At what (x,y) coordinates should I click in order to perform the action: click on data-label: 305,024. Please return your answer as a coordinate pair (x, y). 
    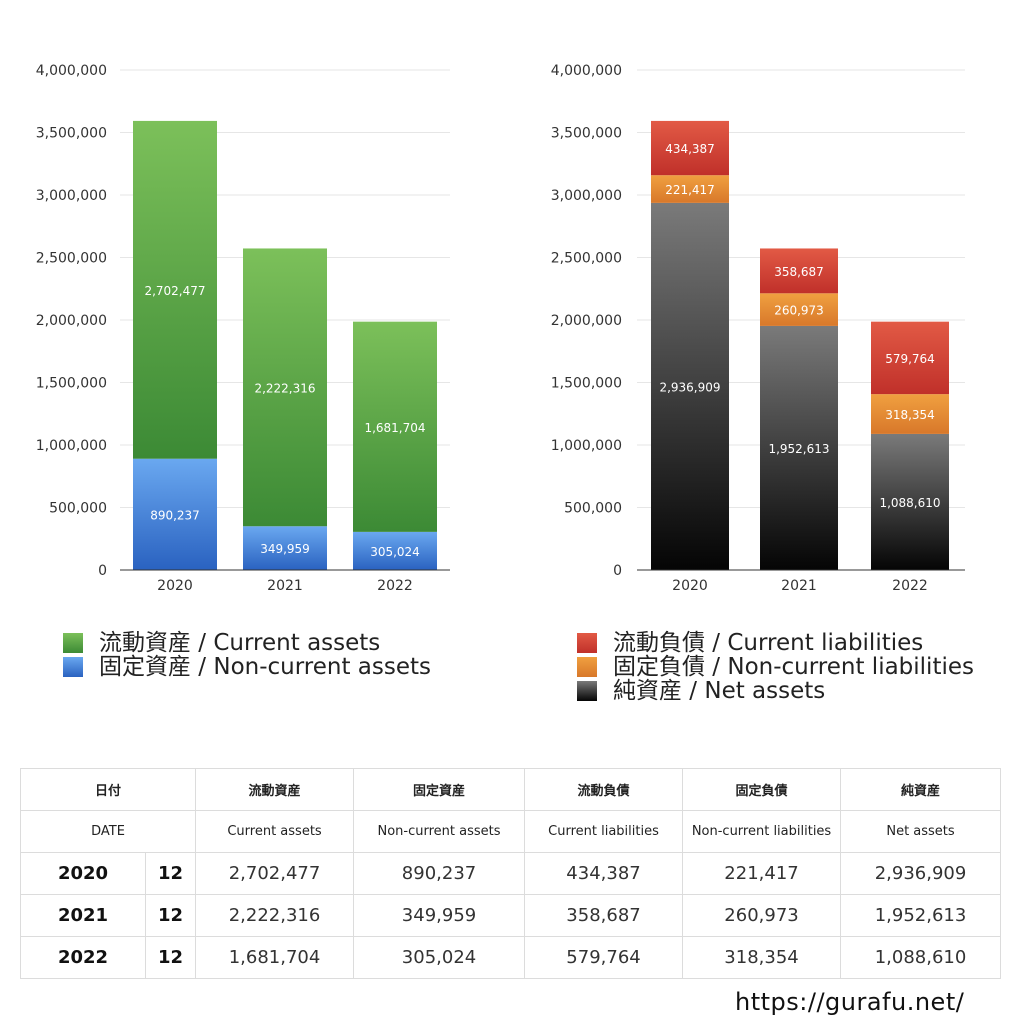
    Looking at the image, I should click on (395, 552).